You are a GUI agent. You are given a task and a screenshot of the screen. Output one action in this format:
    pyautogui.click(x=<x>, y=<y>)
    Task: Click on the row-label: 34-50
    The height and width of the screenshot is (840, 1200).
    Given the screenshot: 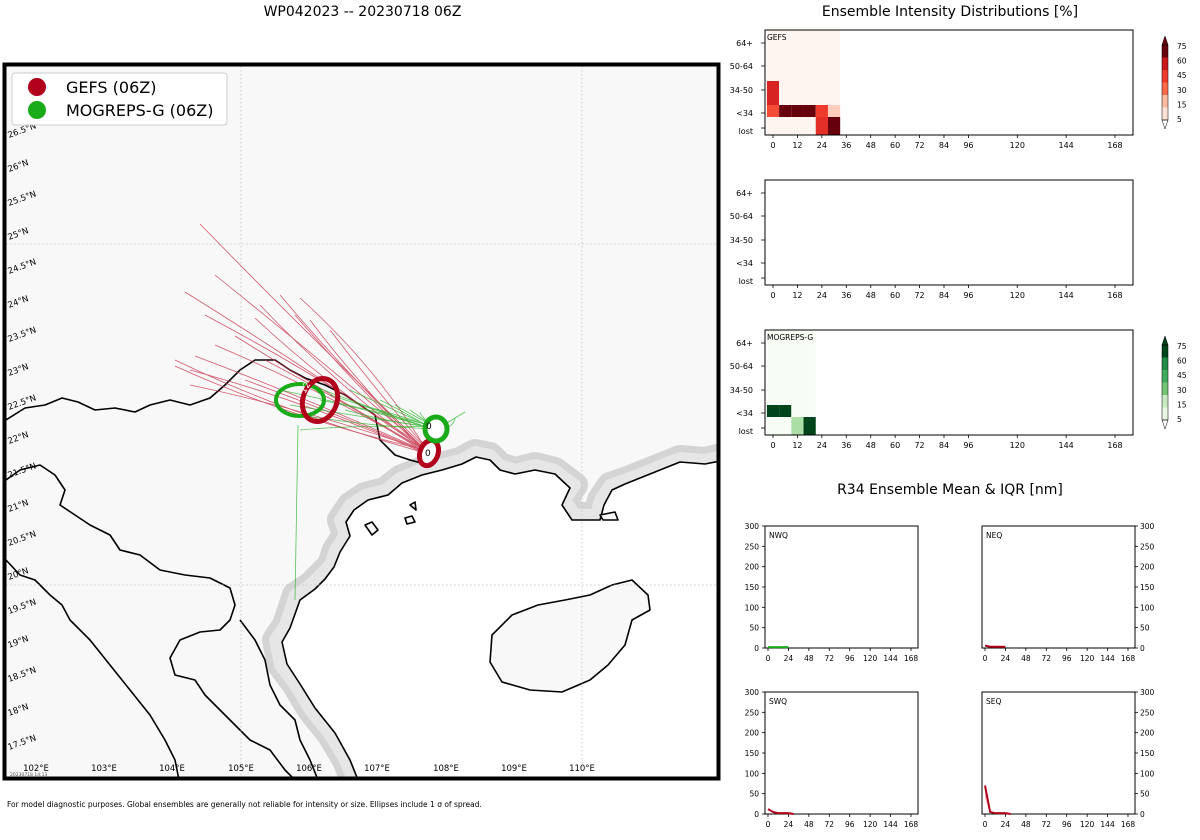 What is the action you would take?
    pyautogui.click(x=741, y=390)
    